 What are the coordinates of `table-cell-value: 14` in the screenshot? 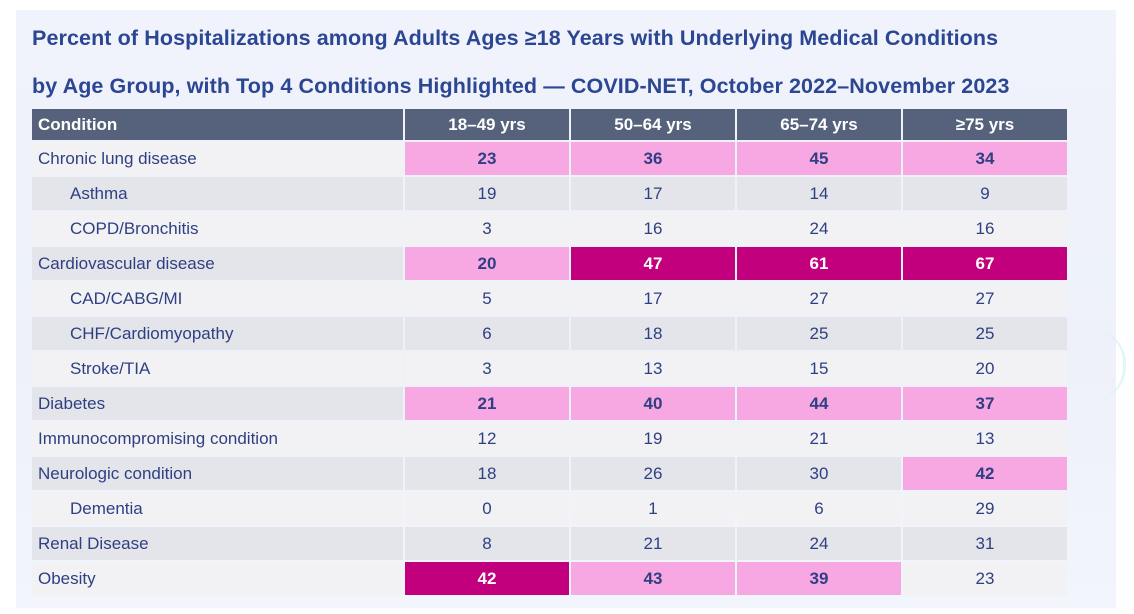 It's located at (819, 193).